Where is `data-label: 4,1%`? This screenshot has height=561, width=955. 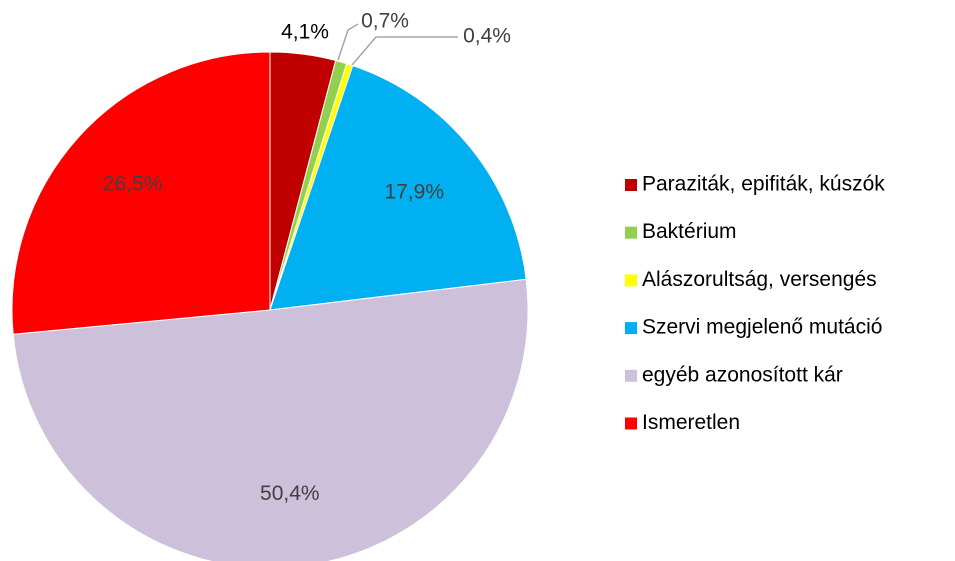
data-label: 4,1% is located at coordinates (305, 32).